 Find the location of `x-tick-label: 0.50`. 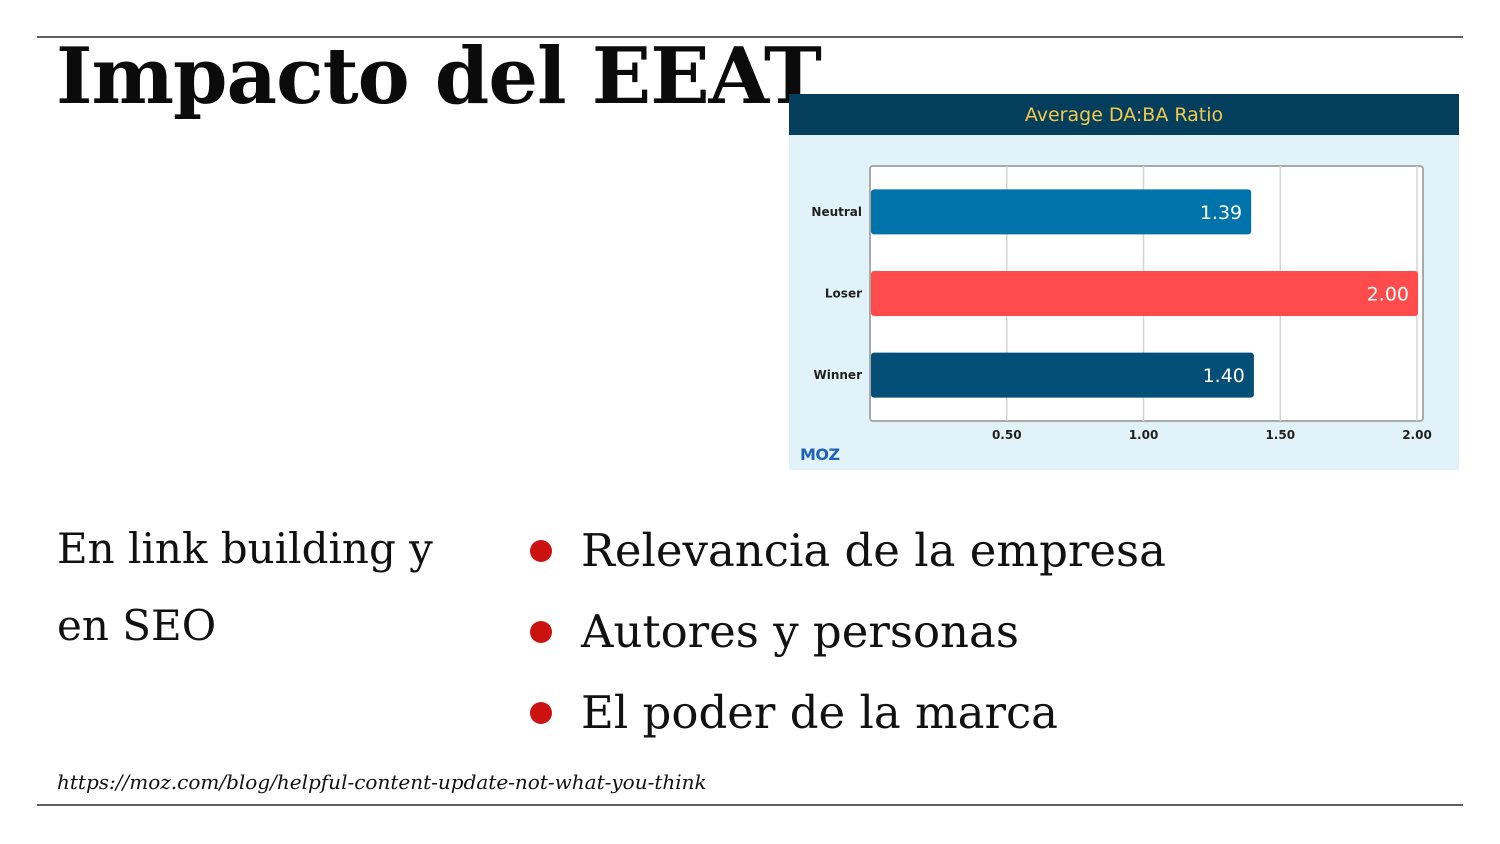

x-tick-label: 0.50 is located at coordinates (1007, 435).